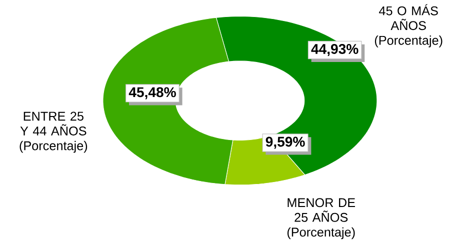  Describe the element at coordinates (285, 142) in the screenshot. I see `data-label: 9,59%` at that location.